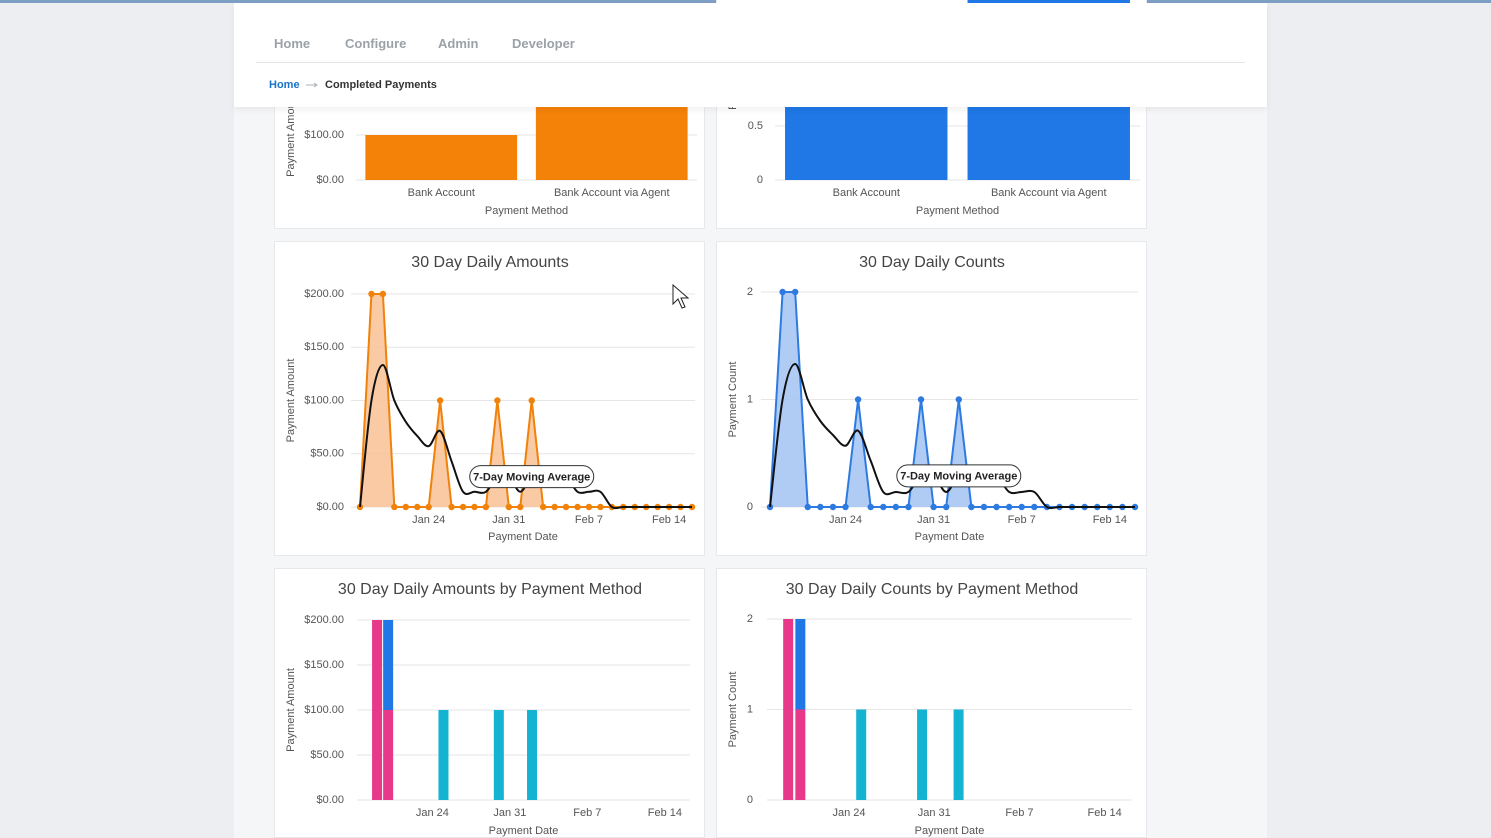 The width and height of the screenshot is (1491, 838). Describe the element at coordinates (543, 43) in the screenshot. I see `nav-developer: Developer` at that location.